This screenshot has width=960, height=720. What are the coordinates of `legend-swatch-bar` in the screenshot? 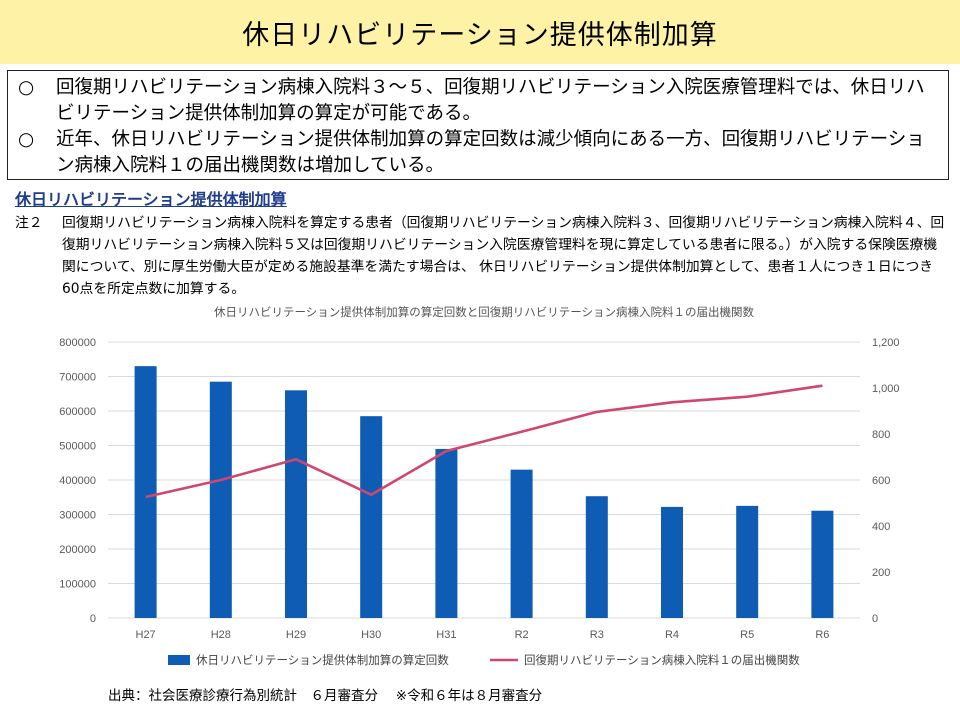 It's located at (179, 660).